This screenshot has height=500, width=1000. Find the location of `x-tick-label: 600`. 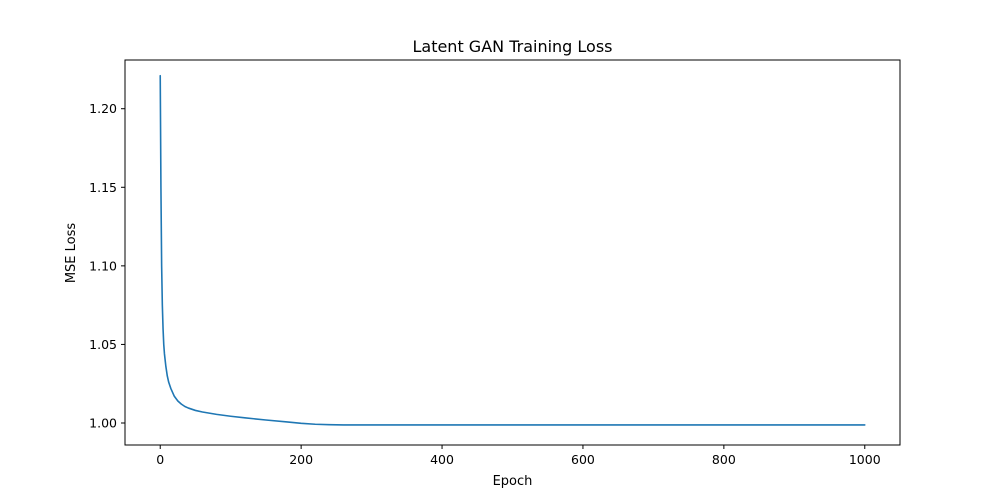

x-tick-label: 600 is located at coordinates (583, 459).